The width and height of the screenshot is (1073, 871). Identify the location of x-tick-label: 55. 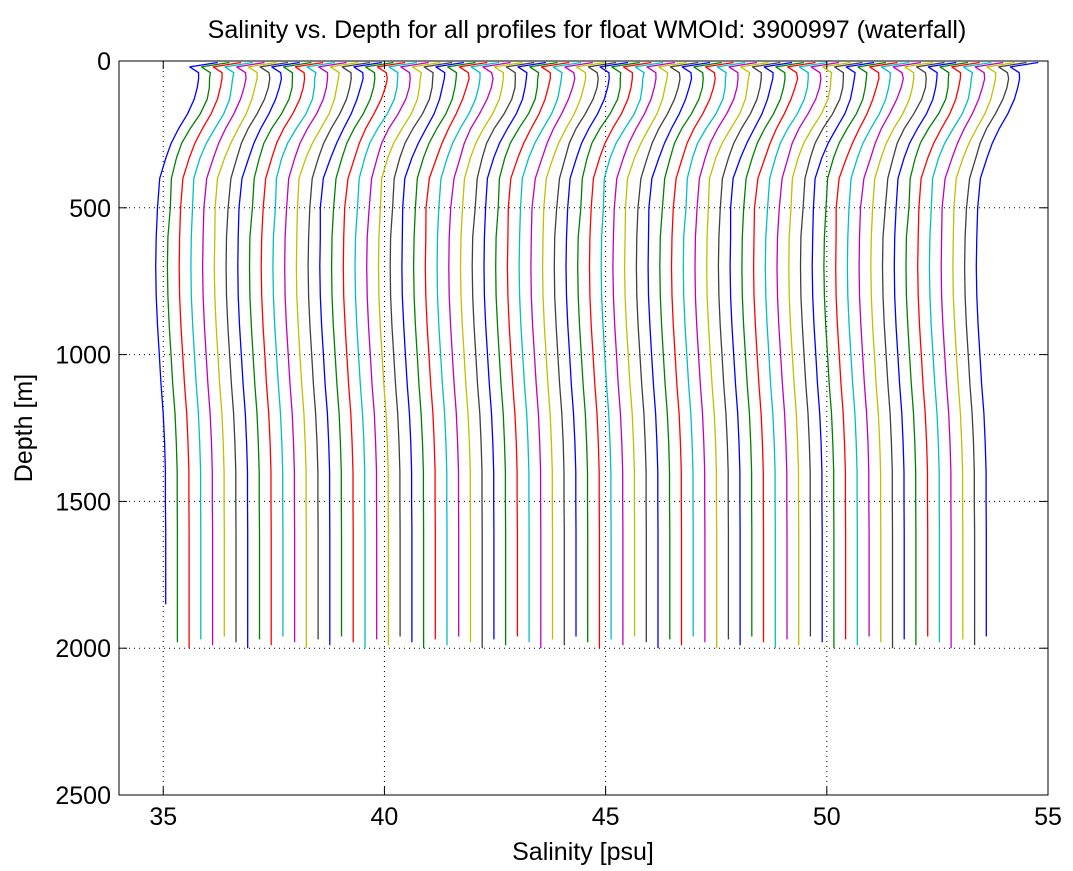
(1048, 817).